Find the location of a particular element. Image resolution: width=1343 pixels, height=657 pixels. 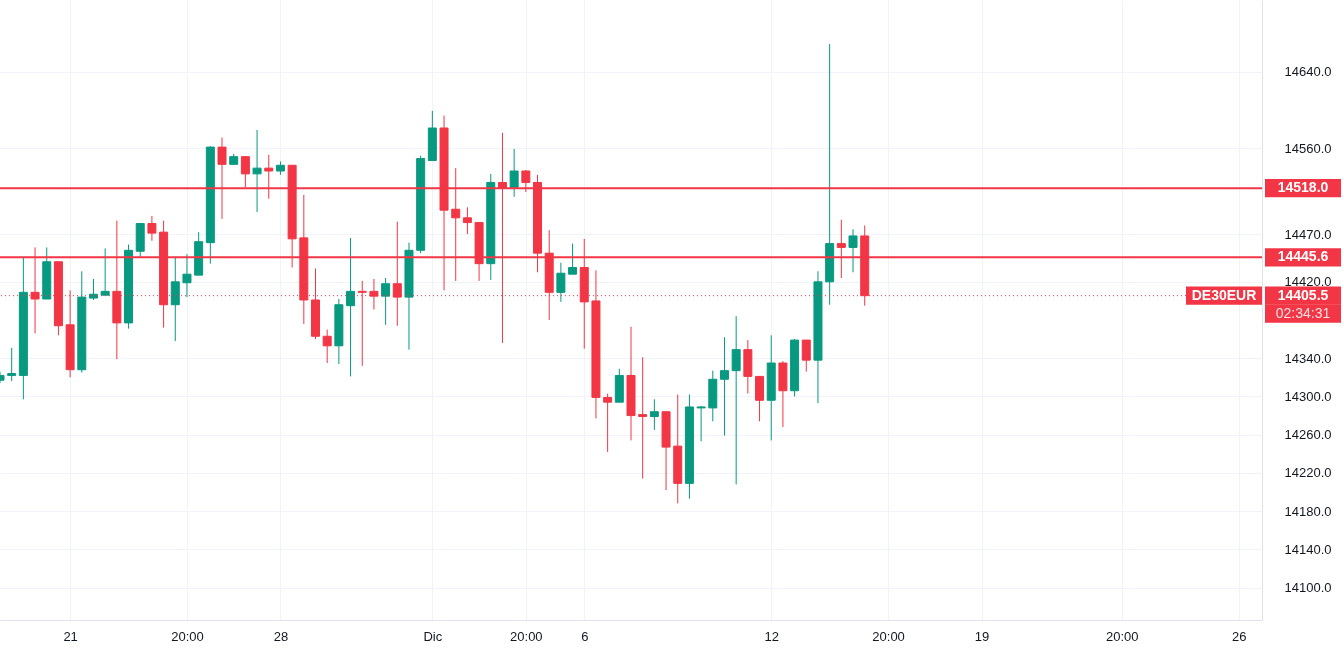

x-tick-label: 12 is located at coordinates (771, 636).